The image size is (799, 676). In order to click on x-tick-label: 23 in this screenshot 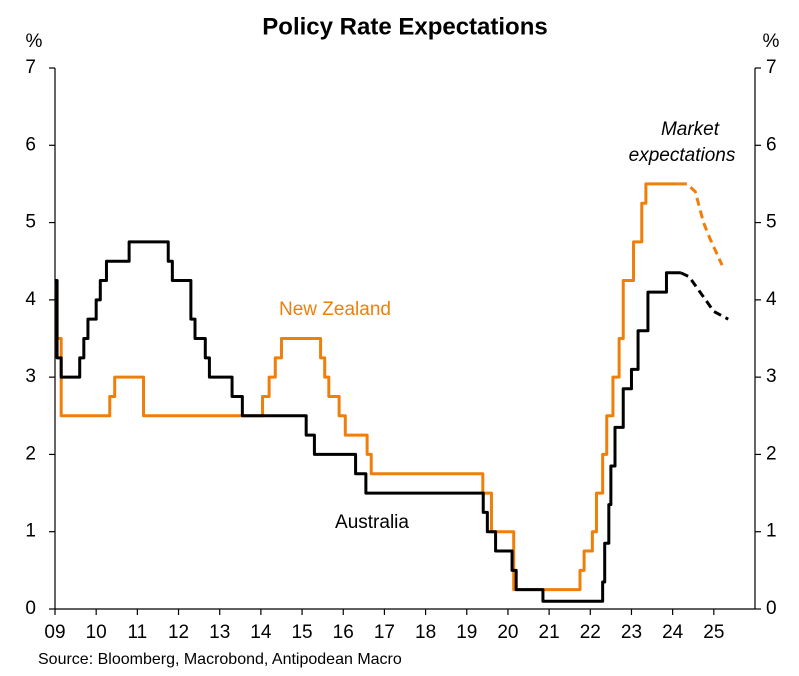, I will do `click(631, 632)`.